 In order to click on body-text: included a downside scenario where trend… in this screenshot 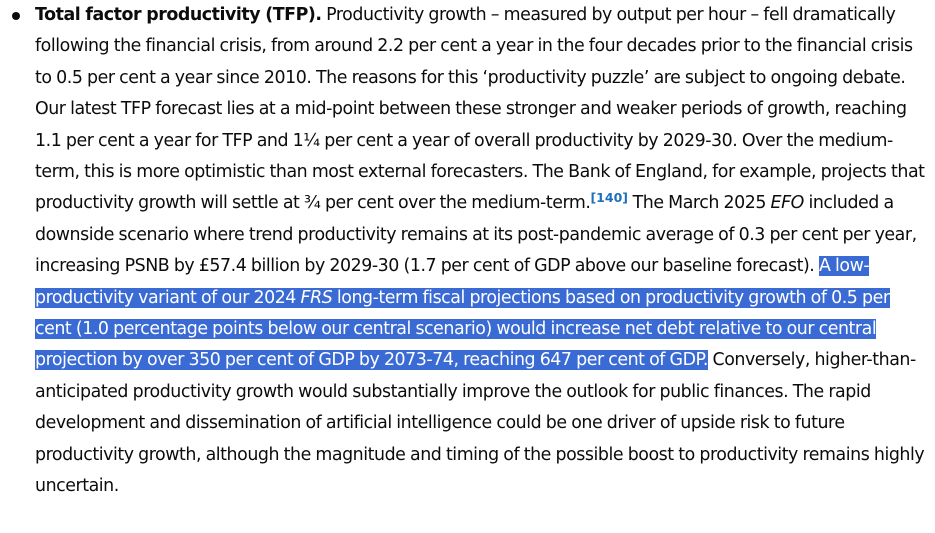, I will do `click(476, 235)`.